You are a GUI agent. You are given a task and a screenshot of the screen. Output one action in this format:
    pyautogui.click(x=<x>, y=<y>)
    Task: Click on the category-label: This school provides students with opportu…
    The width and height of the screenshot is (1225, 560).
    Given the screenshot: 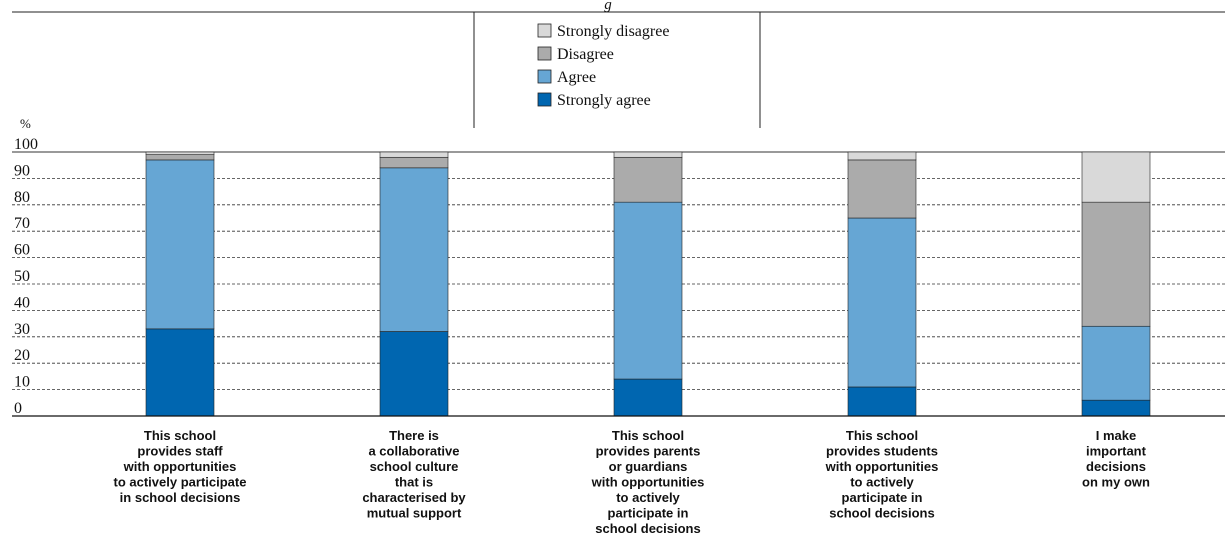 What is the action you would take?
    pyautogui.click(x=882, y=474)
    